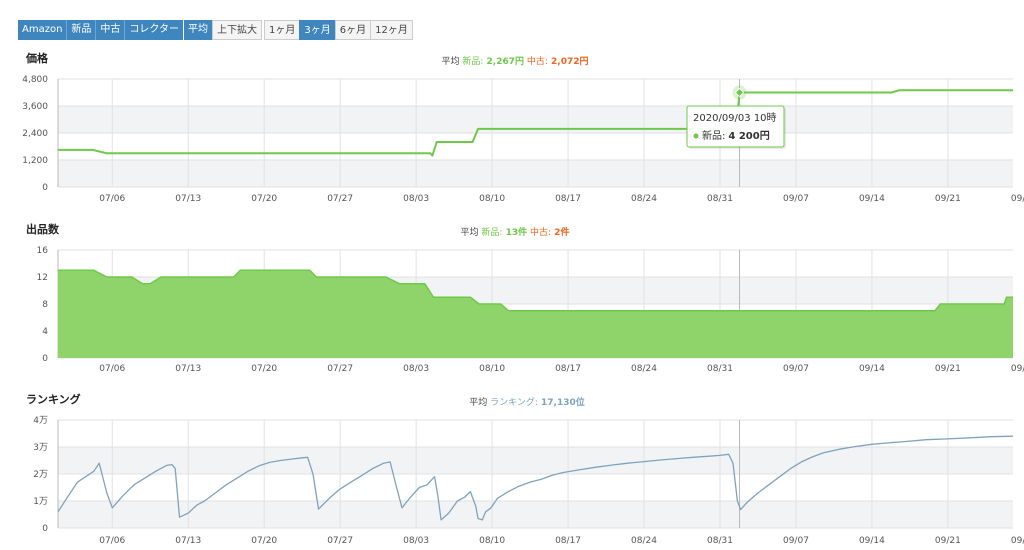 The height and width of the screenshot is (550, 1024). What do you see at coordinates (237, 30) in the screenshot?
I see `toolbar-button-group2-1: 上下拡大` at bounding box center [237, 30].